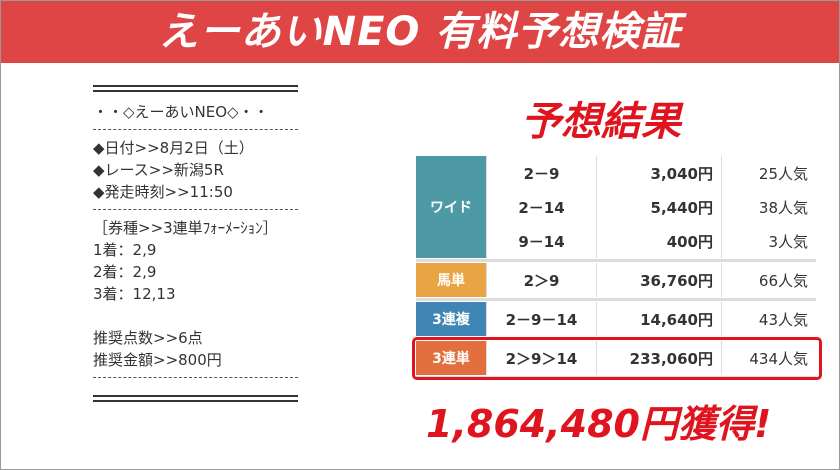  What do you see at coordinates (768, 280) in the screenshot?
I see `popularity: 66人気` at bounding box center [768, 280].